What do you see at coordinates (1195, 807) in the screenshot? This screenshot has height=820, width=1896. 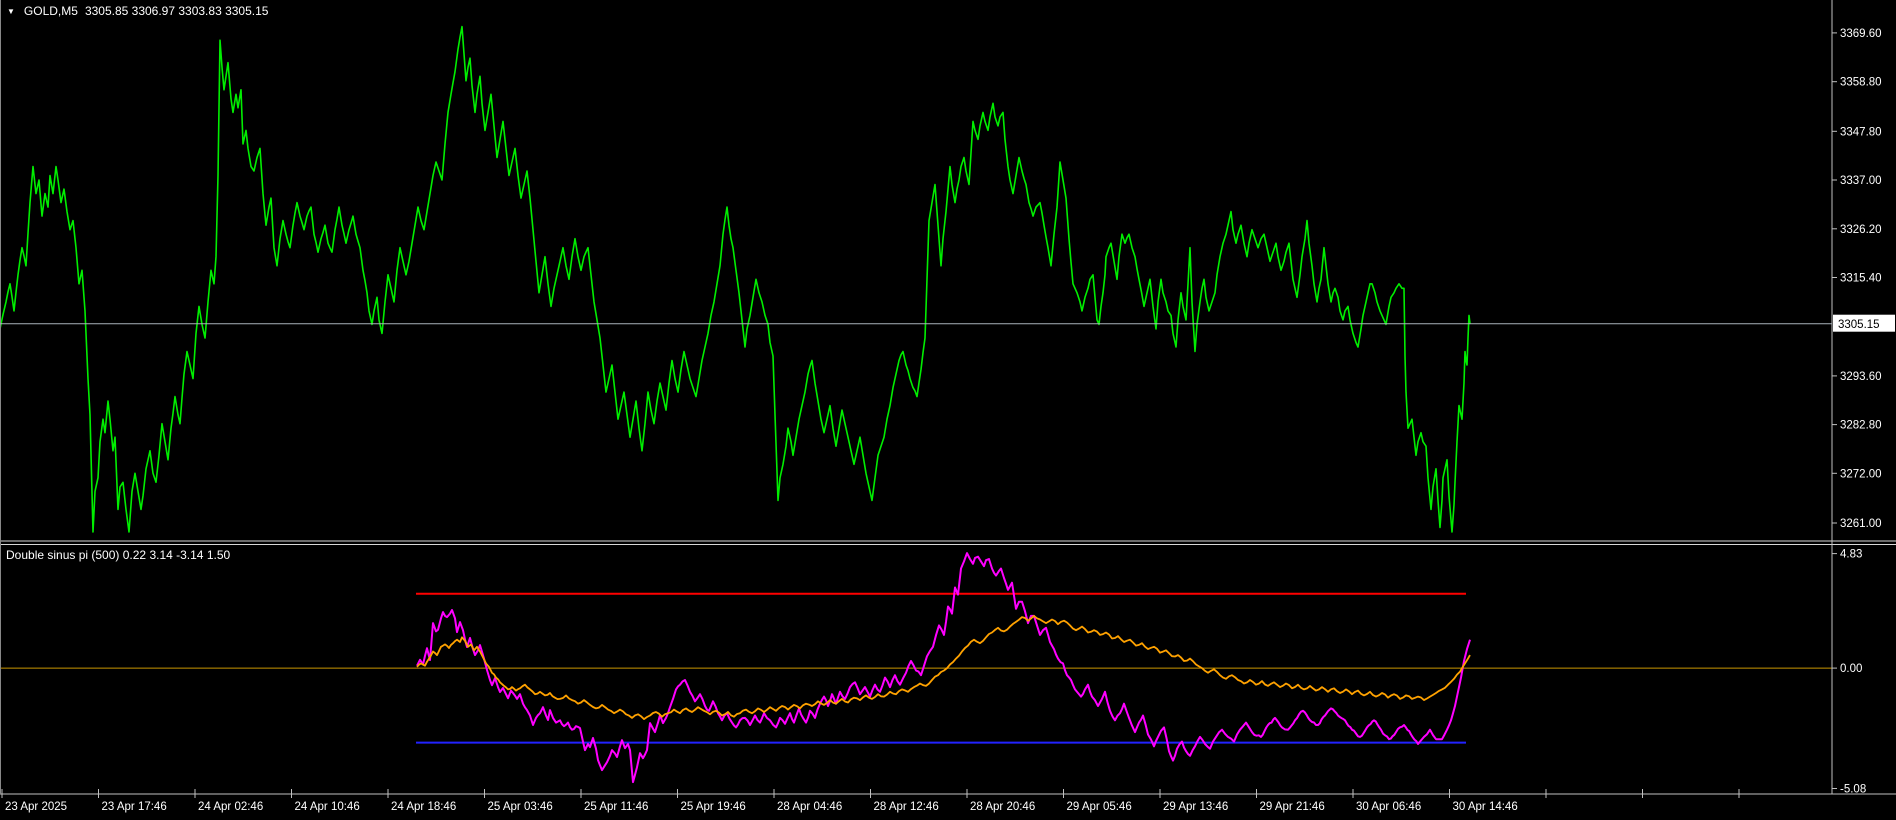 I see `time-axis-label: 29 Apr 13:46` at bounding box center [1195, 807].